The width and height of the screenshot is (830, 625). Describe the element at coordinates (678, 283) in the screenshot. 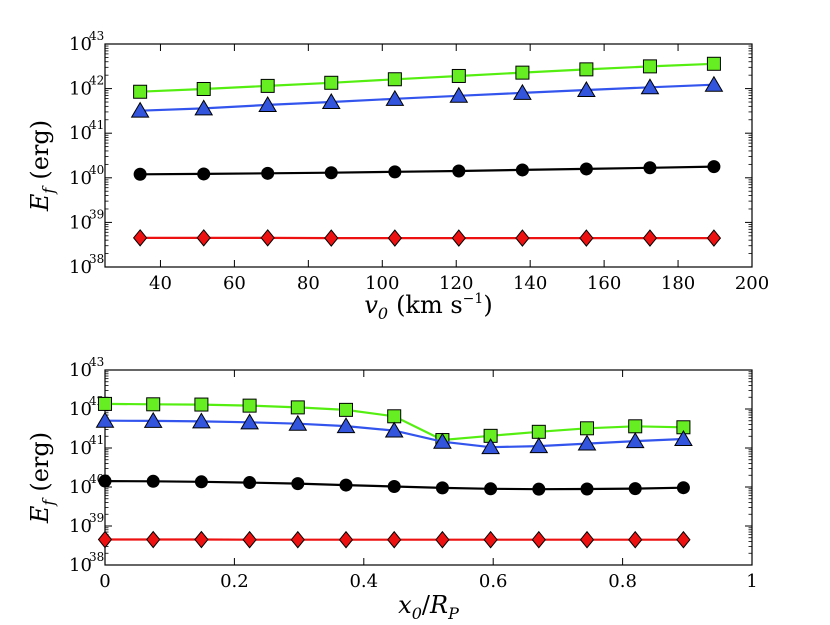

I see `x-tick-label: 180` at that location.